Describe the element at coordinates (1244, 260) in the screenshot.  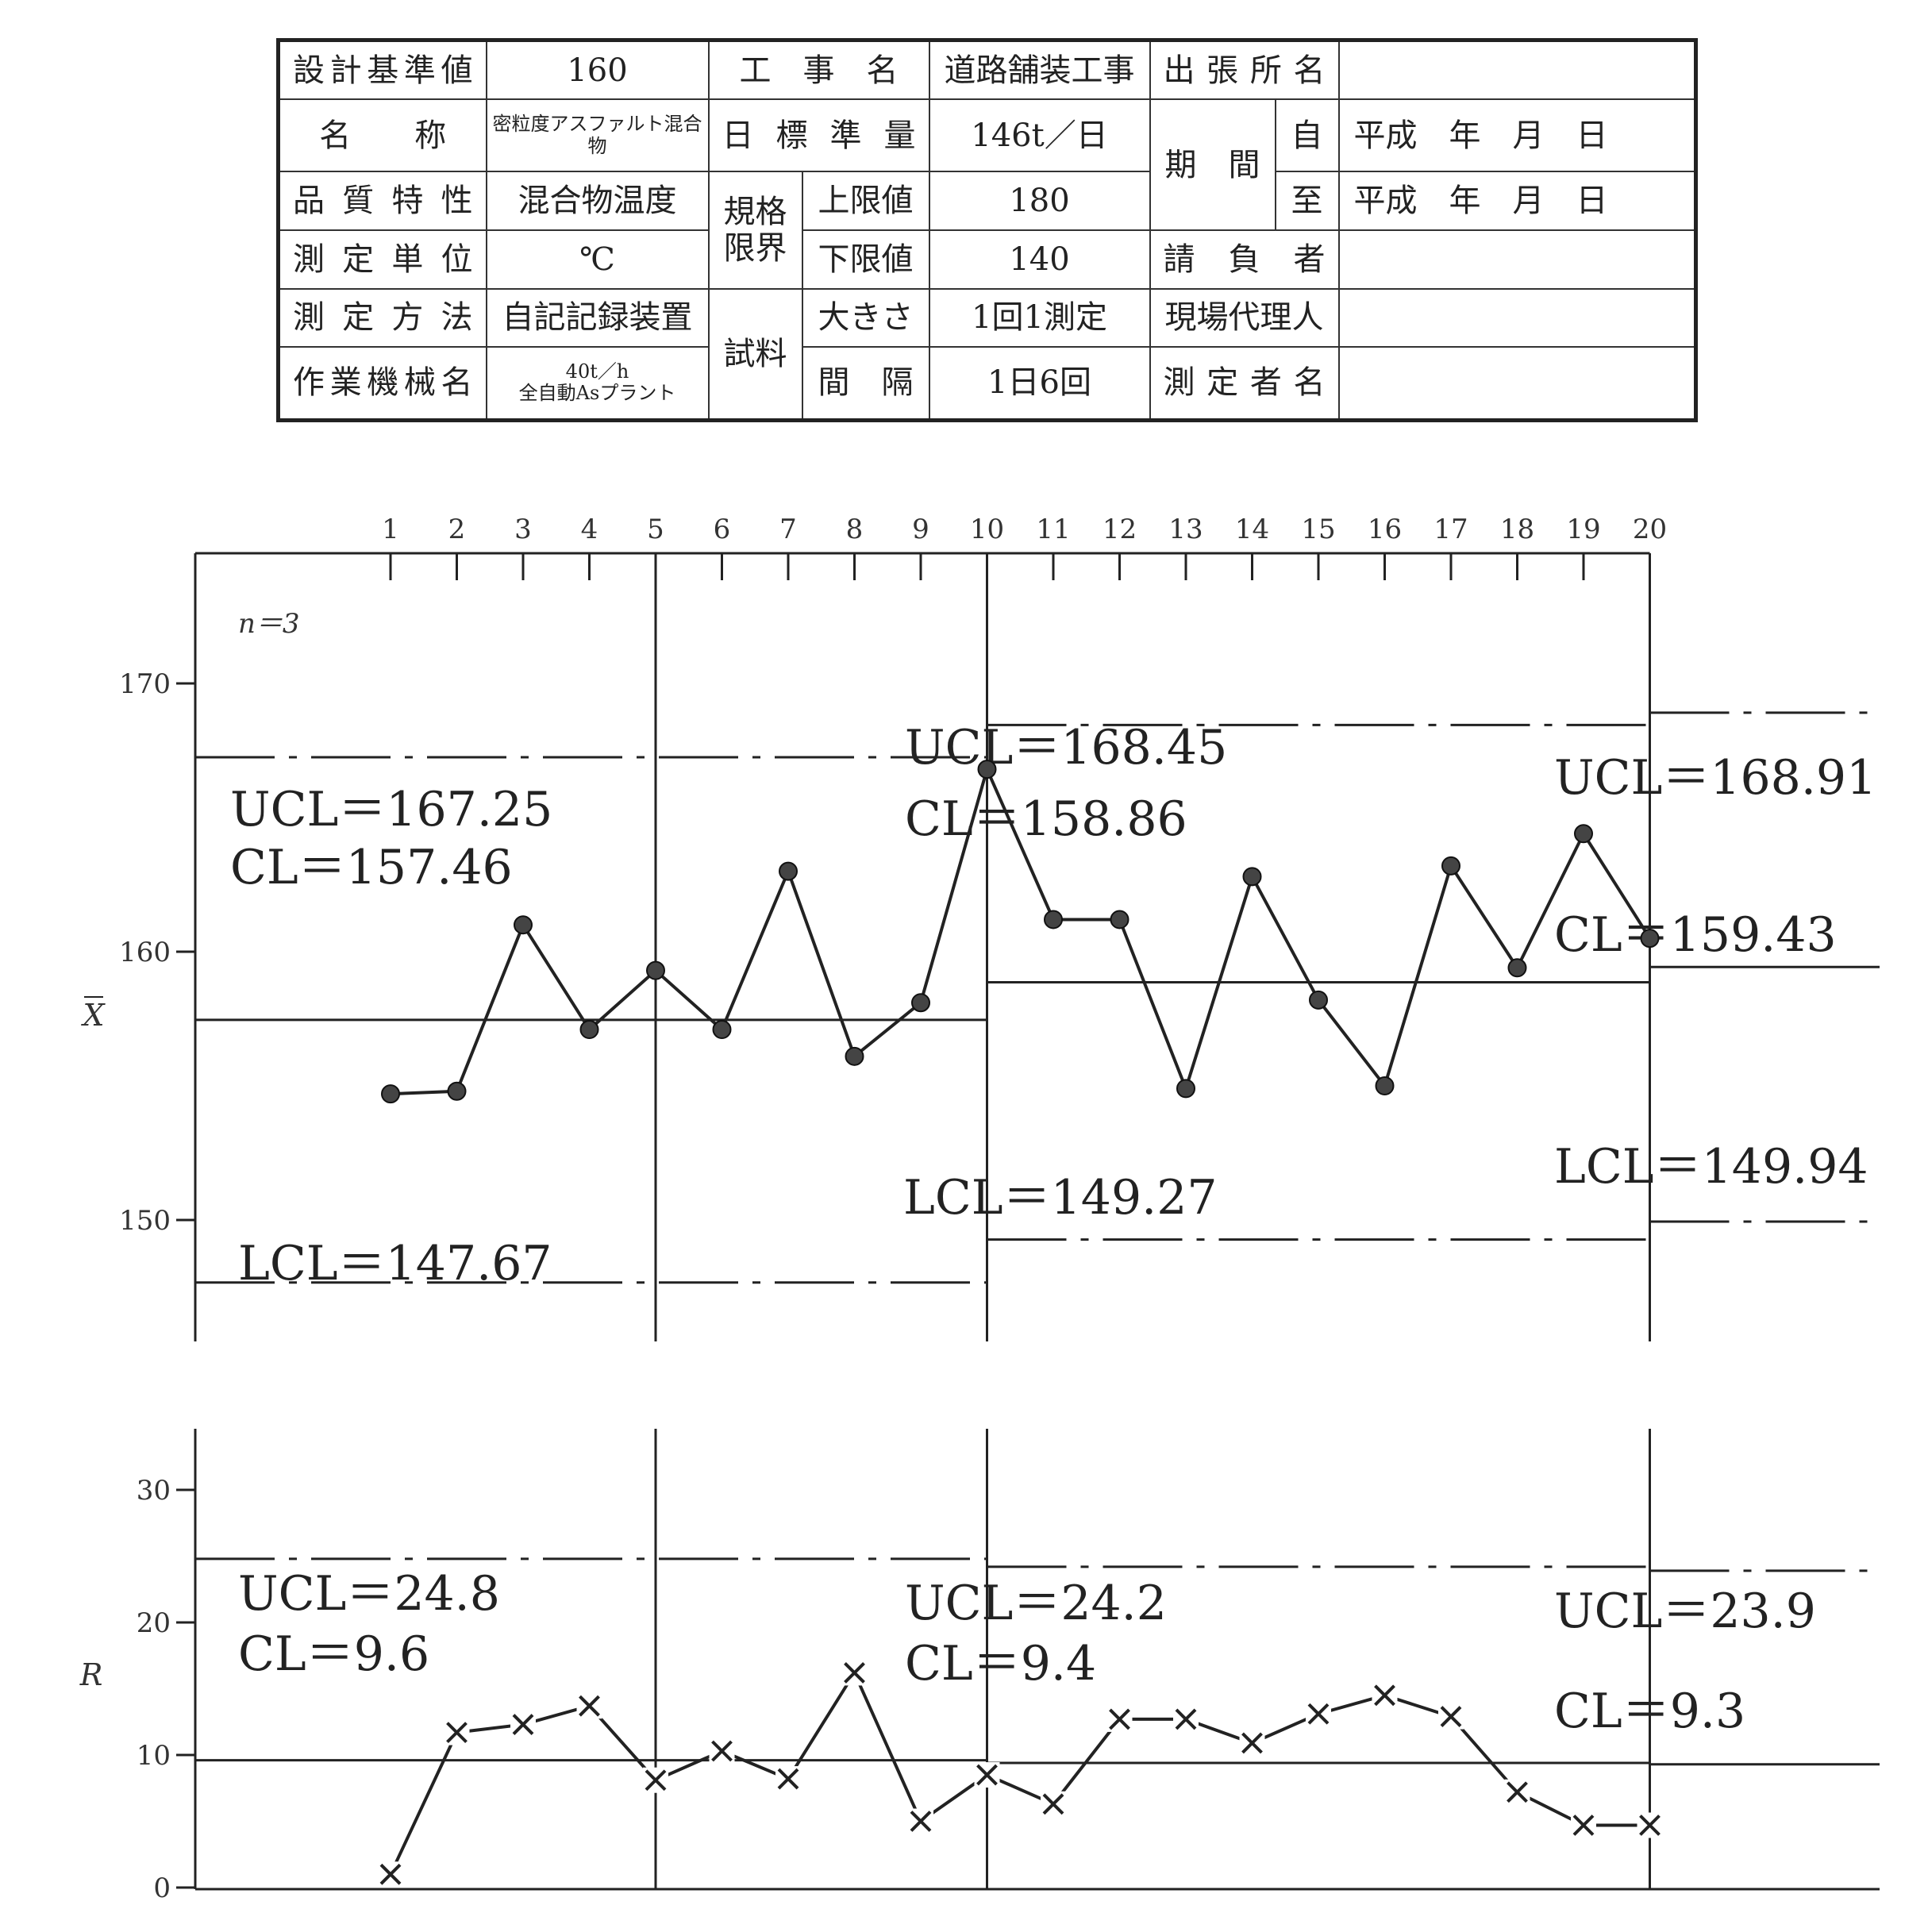
I see `contractor-label: 請 負 者` at that location.